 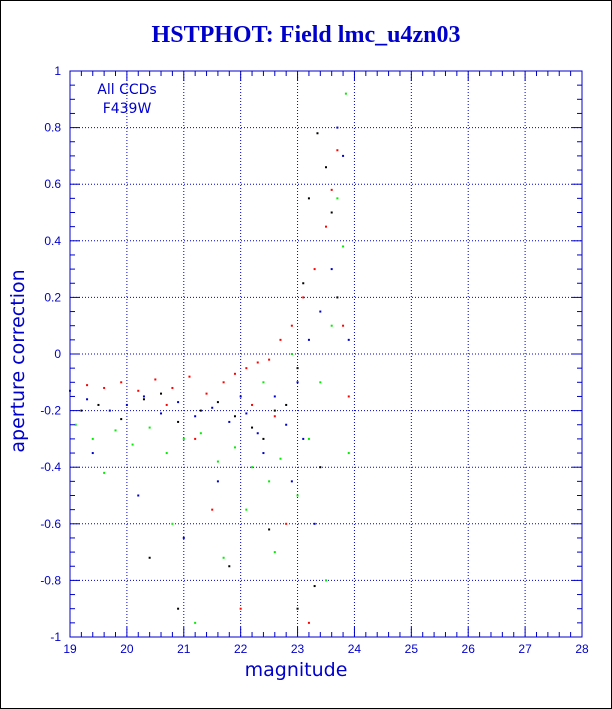 I want to click on x-tick-label: 21, so click(x=184, y=649).